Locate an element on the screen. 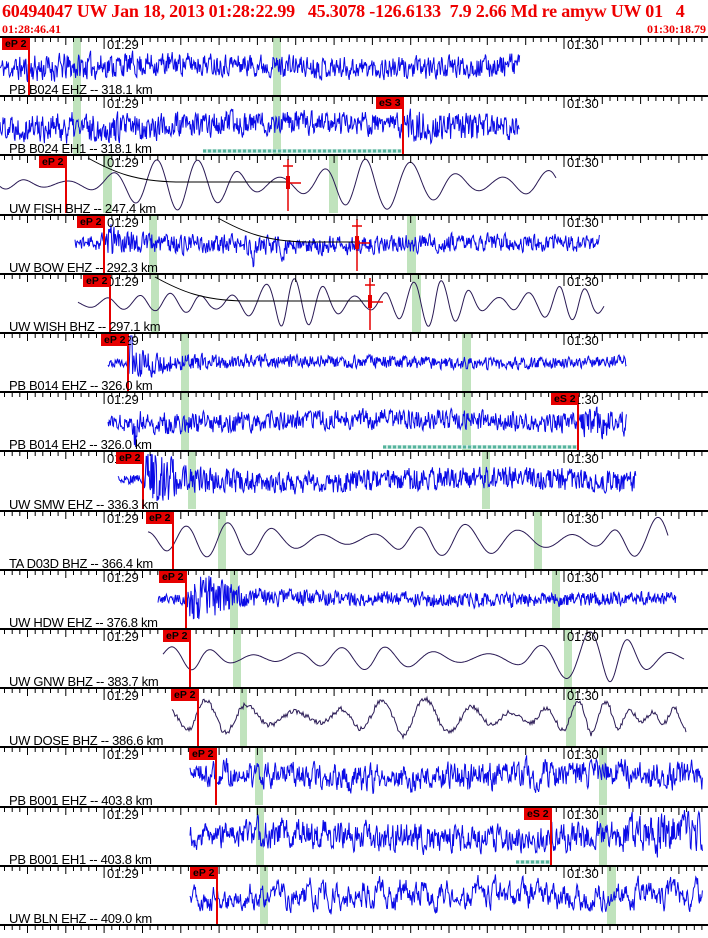 The height and width of the screenshot is (938, 708). trace-panel: 01:29 01:30 eP 2 UW BLN EHZ -- 409.0 km is located at coordinates (354, 895).